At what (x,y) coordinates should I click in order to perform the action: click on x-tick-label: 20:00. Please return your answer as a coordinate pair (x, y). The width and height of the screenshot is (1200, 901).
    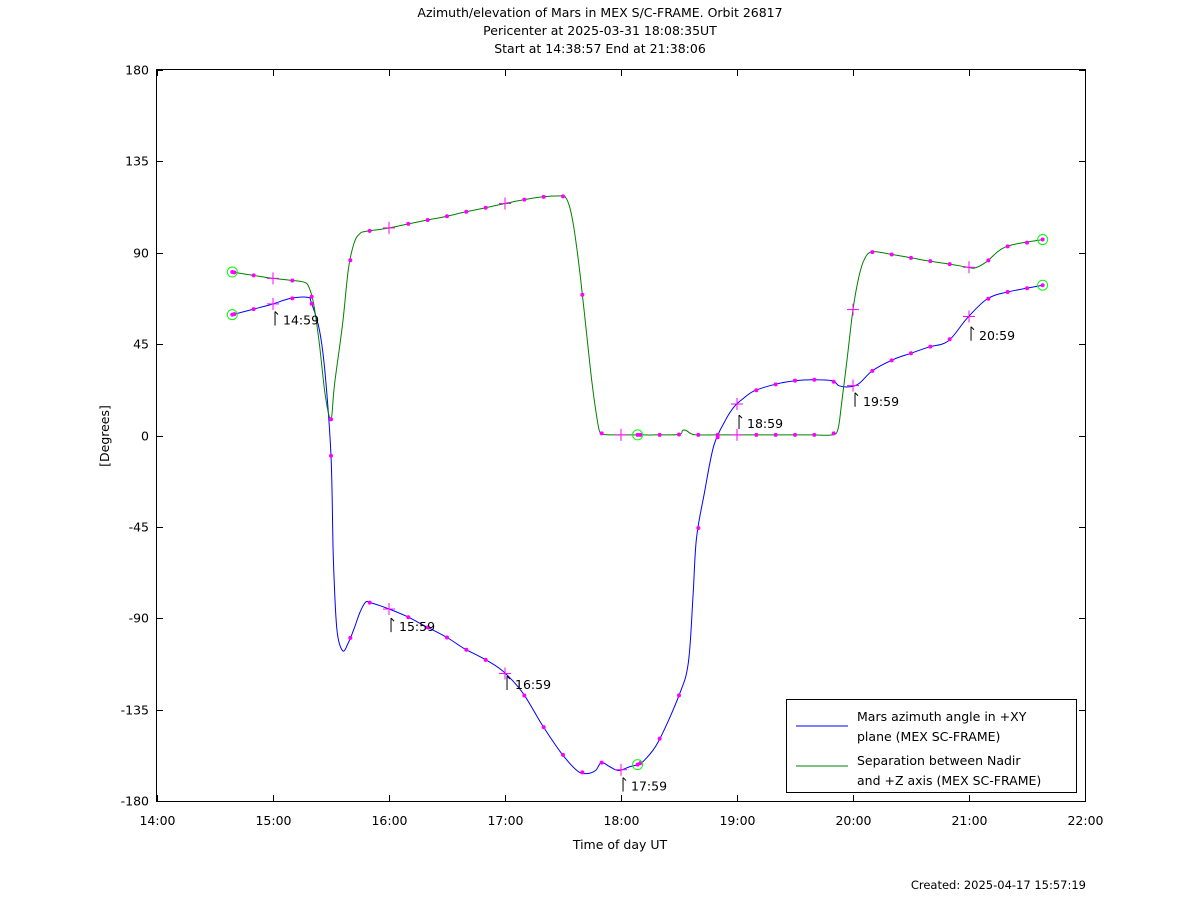
    Looking at the image, I should click on (853, 820).